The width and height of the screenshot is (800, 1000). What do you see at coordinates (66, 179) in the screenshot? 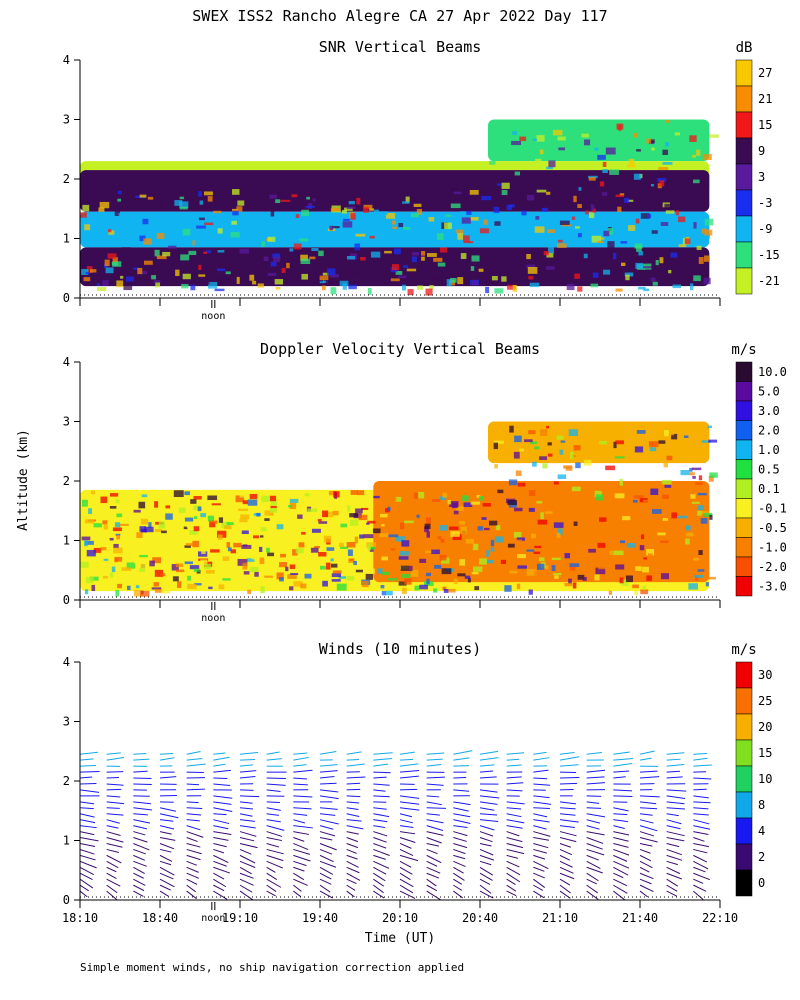
I see `y-tick-label: 2` at bounding box center [66, 179].